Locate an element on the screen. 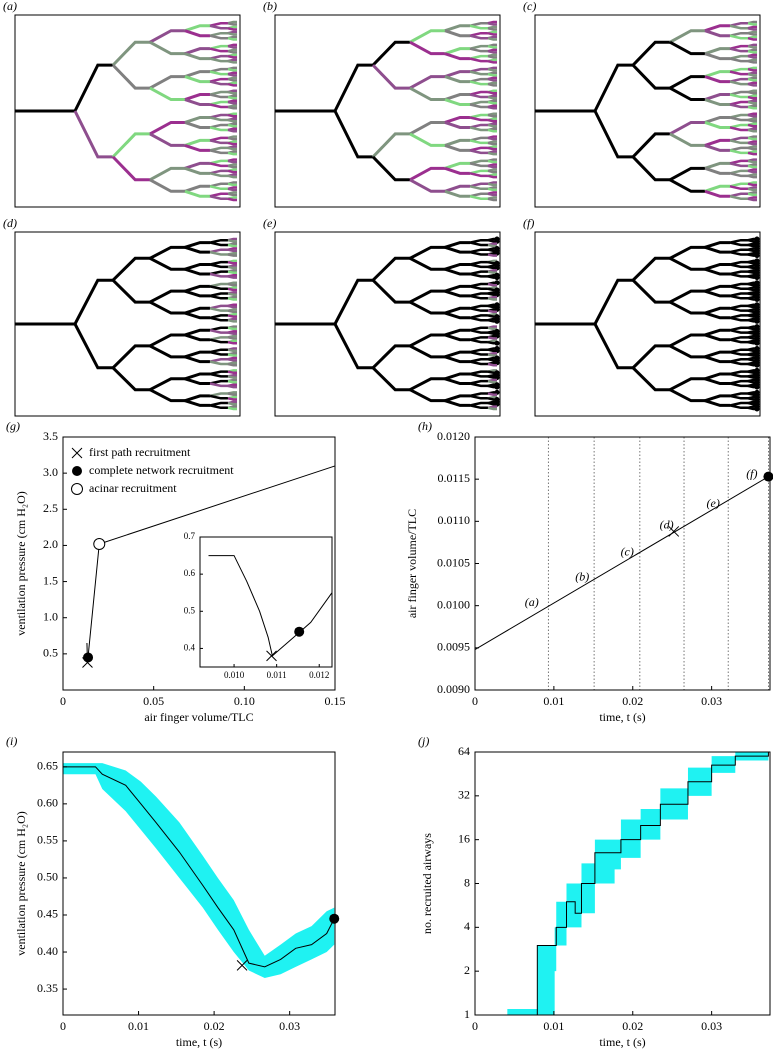 This screenshot has height=1050, width=773. x-tick-label: 0.10 is located at coordinates (244, 701).